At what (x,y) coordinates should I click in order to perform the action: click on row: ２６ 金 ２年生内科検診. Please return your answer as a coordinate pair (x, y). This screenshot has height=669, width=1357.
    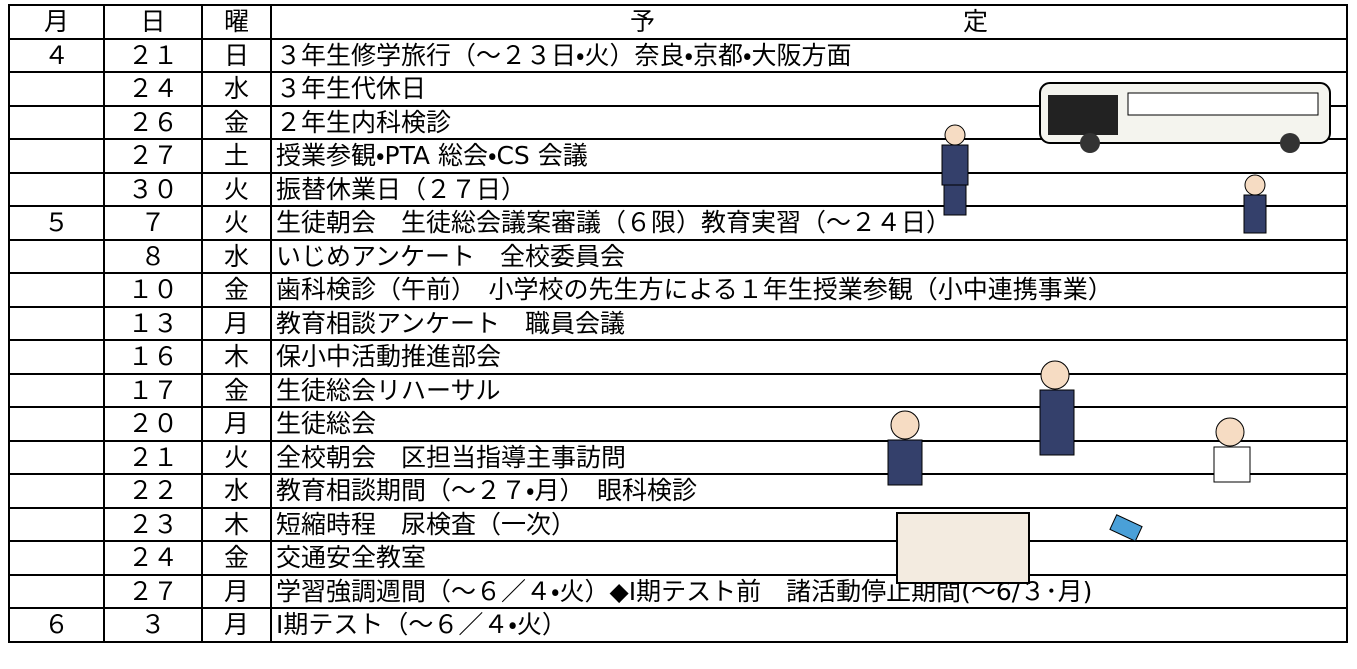
    Looking at the image, I should click on (678, 122).